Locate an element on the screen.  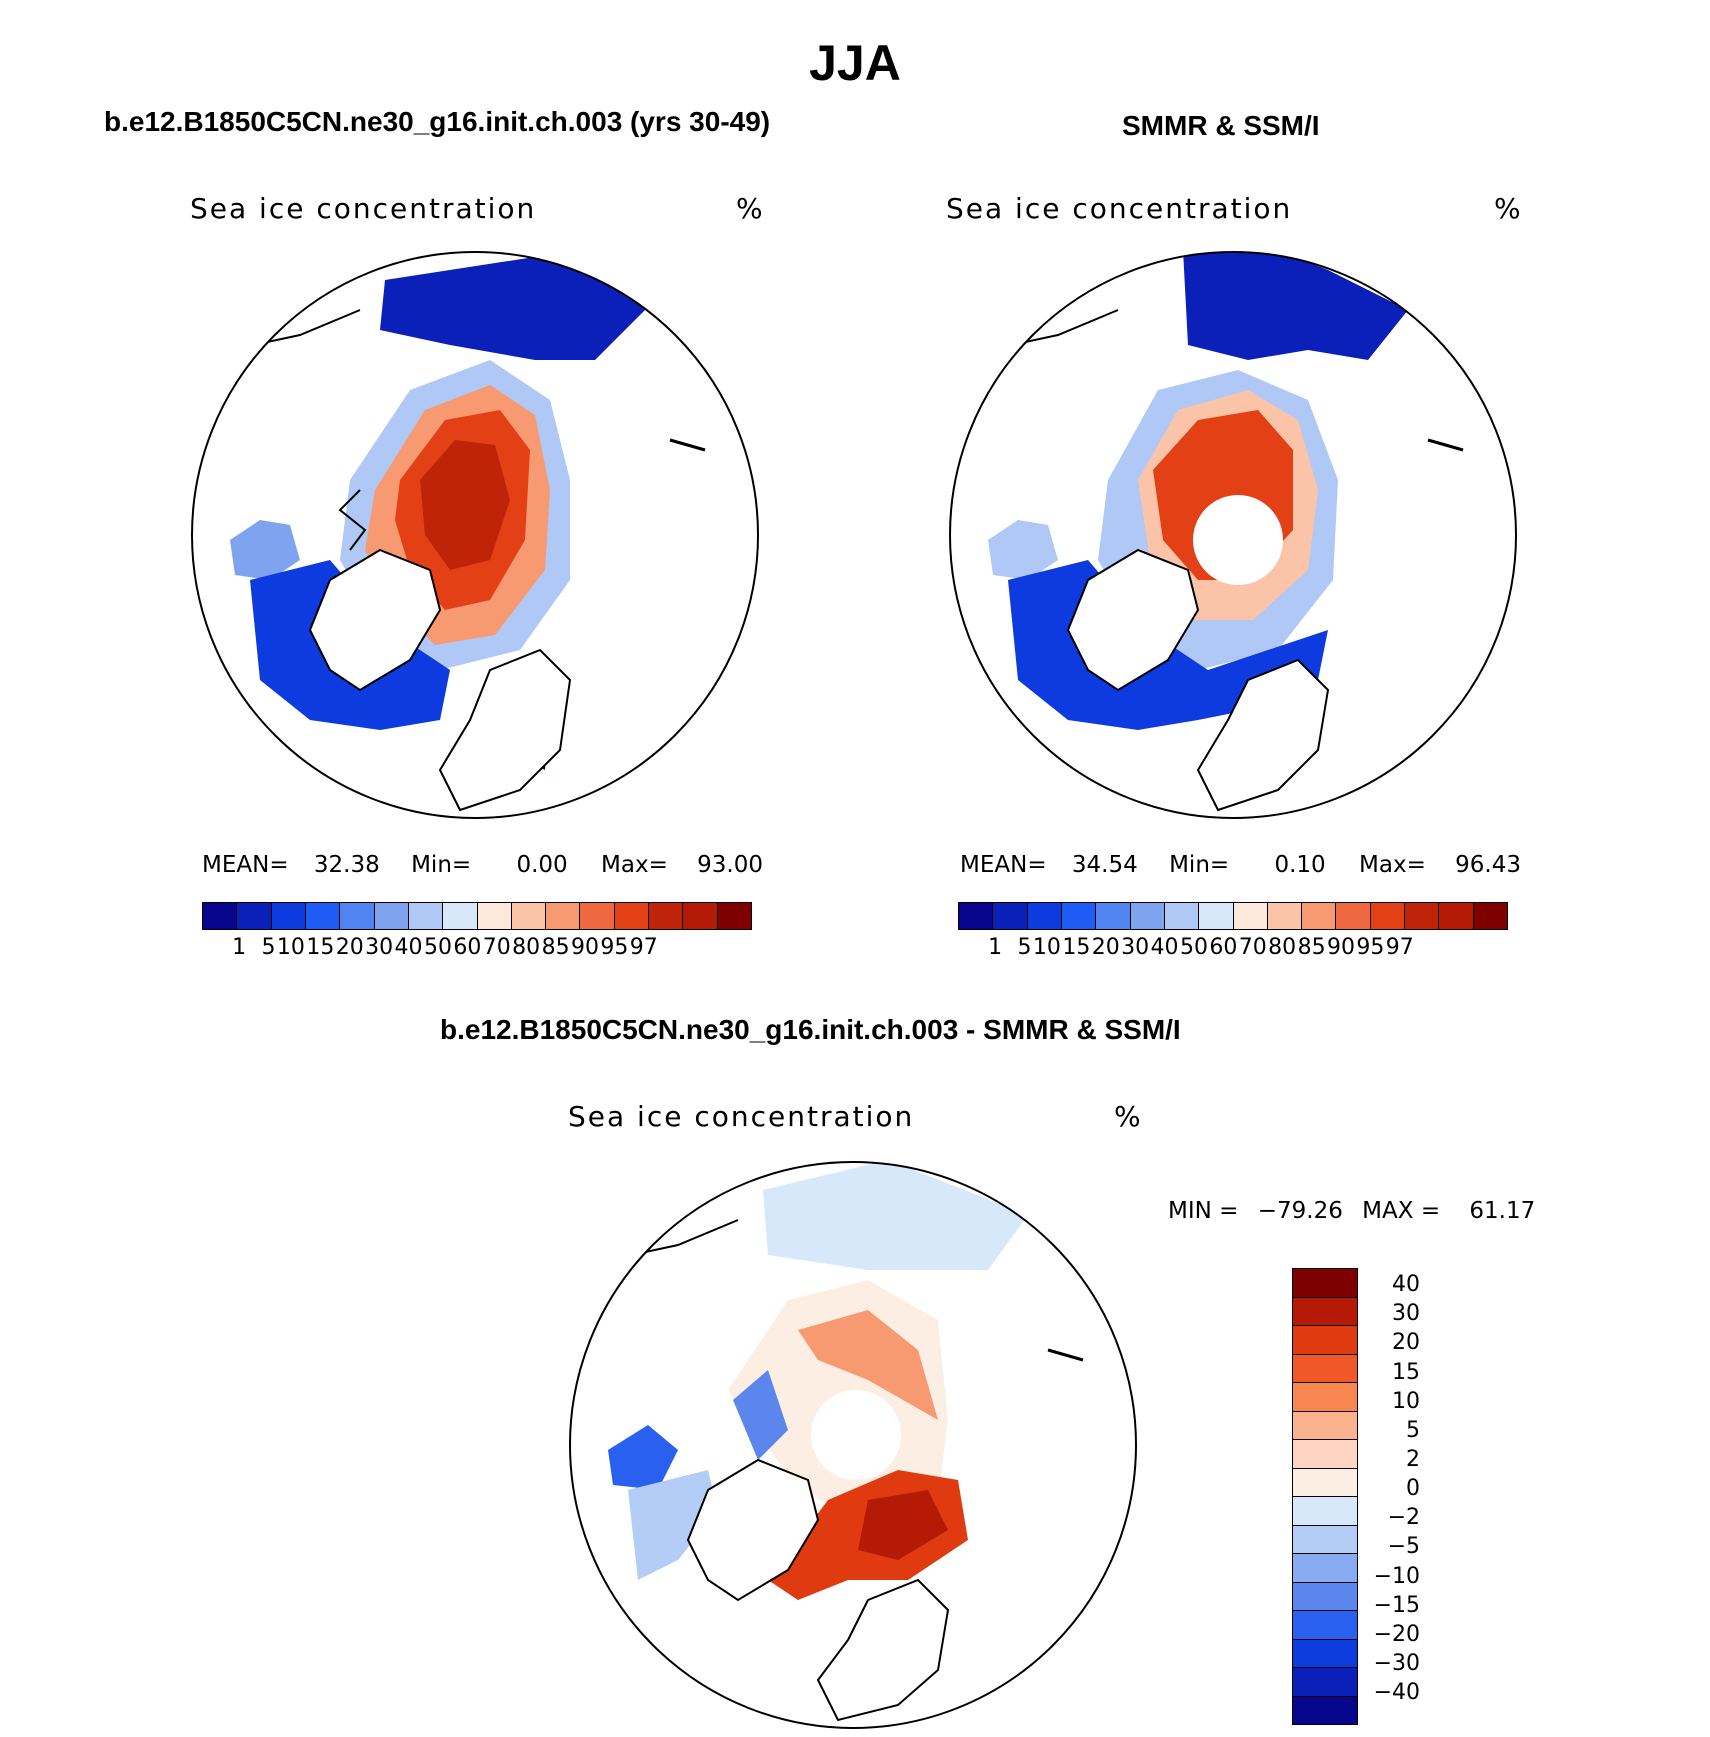
obs-colorbar-tick-label: 97 is located at coordinates (1399, 947).